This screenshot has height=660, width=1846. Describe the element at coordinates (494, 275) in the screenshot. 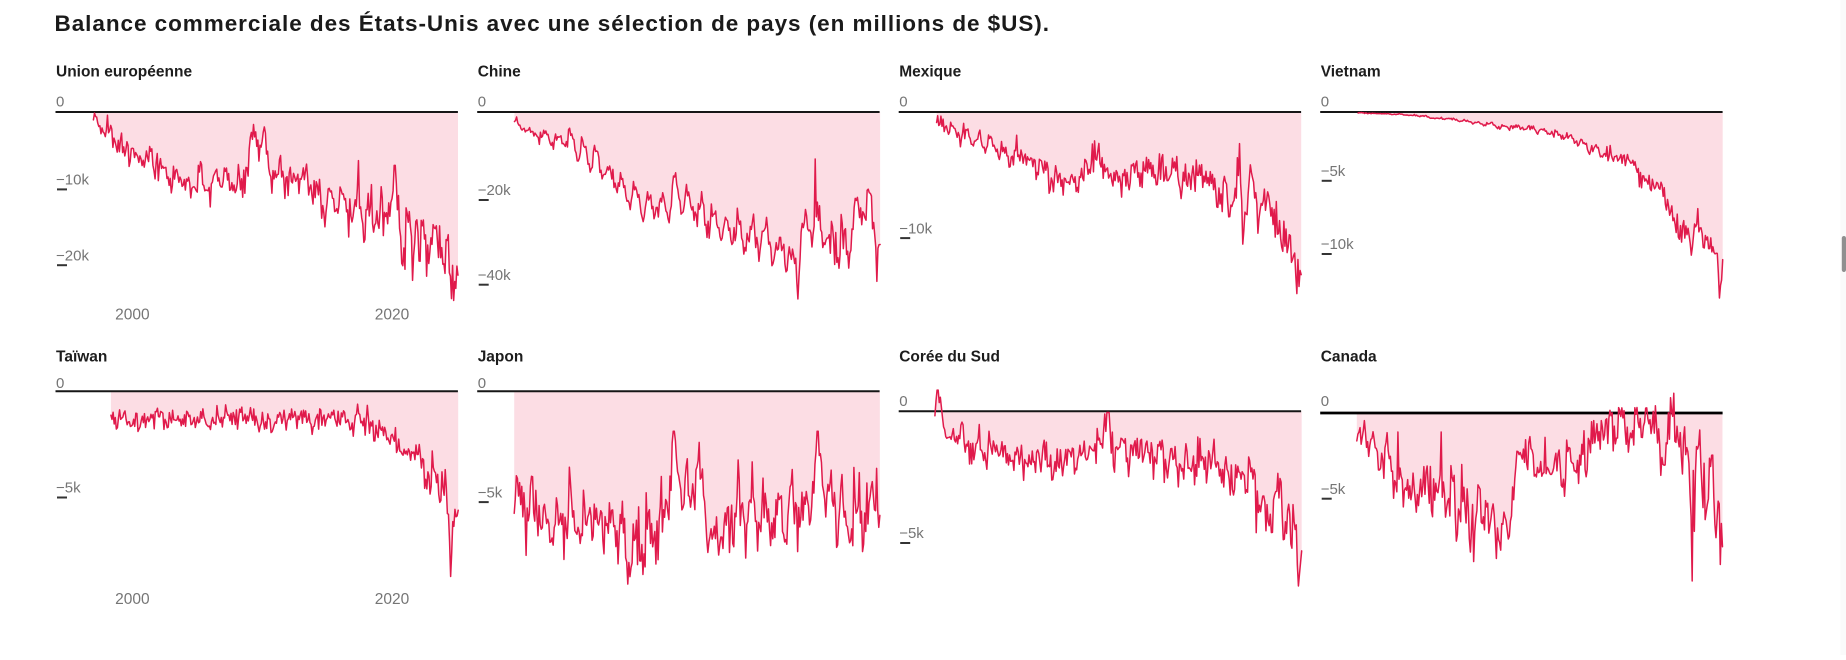

I see `svg-text: −40k` at that location.